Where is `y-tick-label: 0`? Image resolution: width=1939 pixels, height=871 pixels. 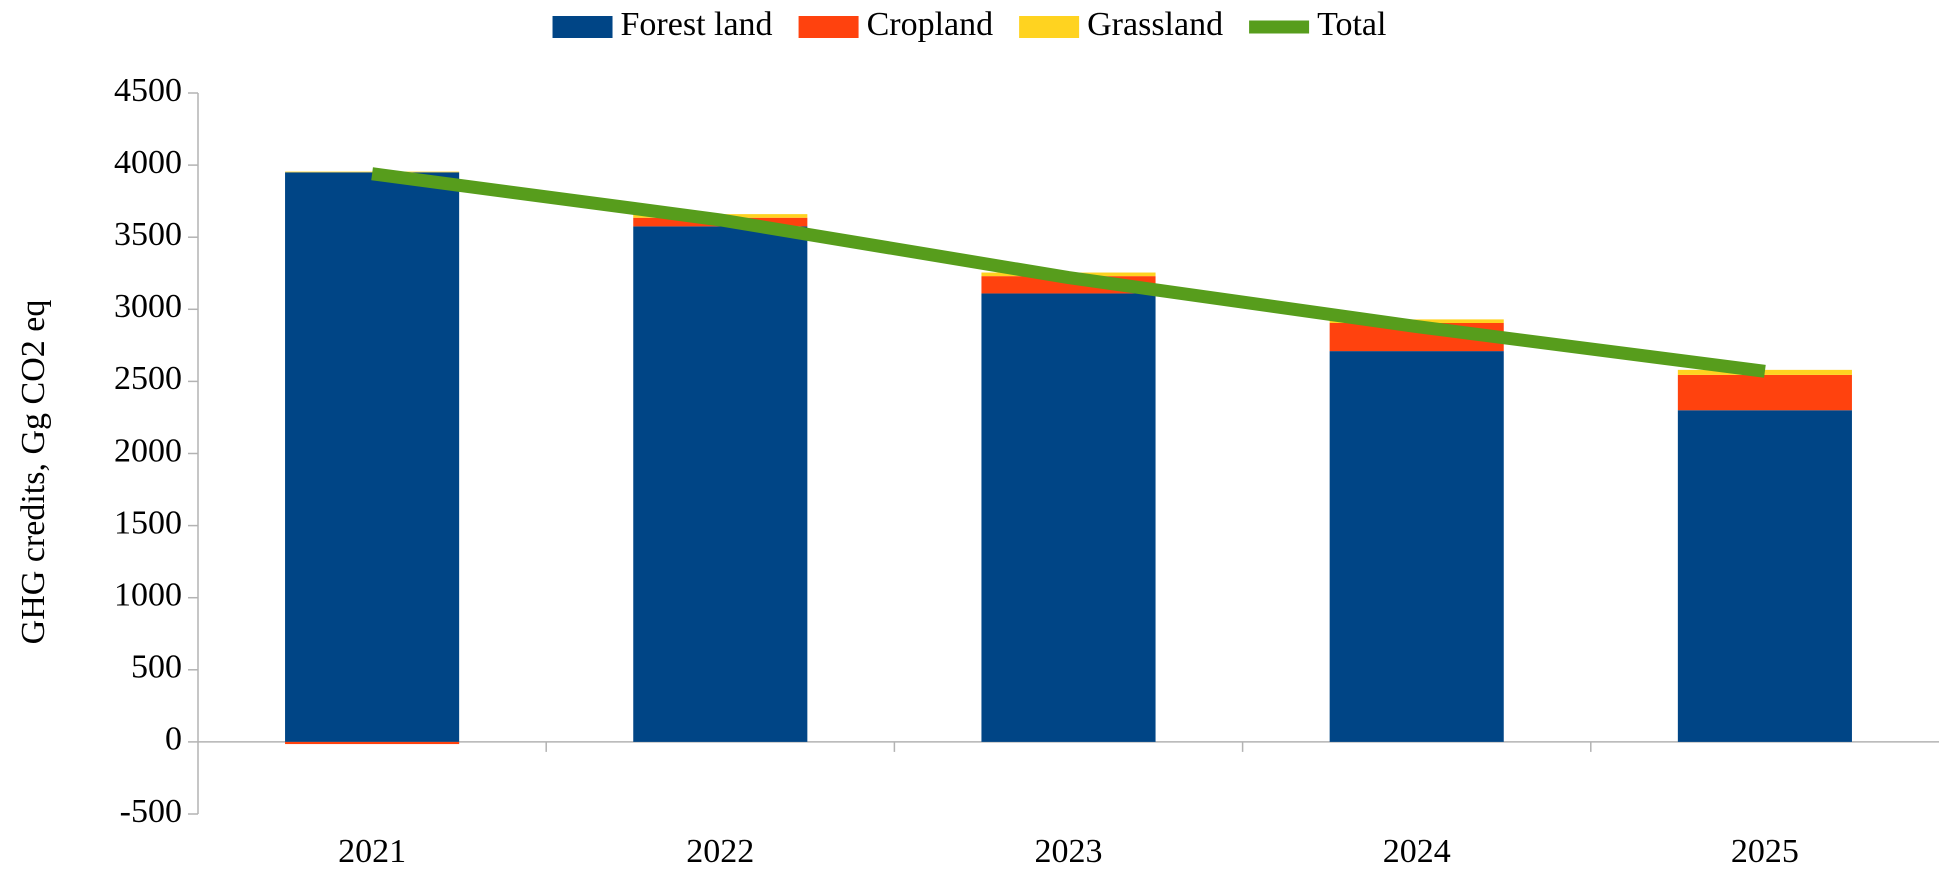 y-tick-label: 0 is located at coordinates (173, 739).